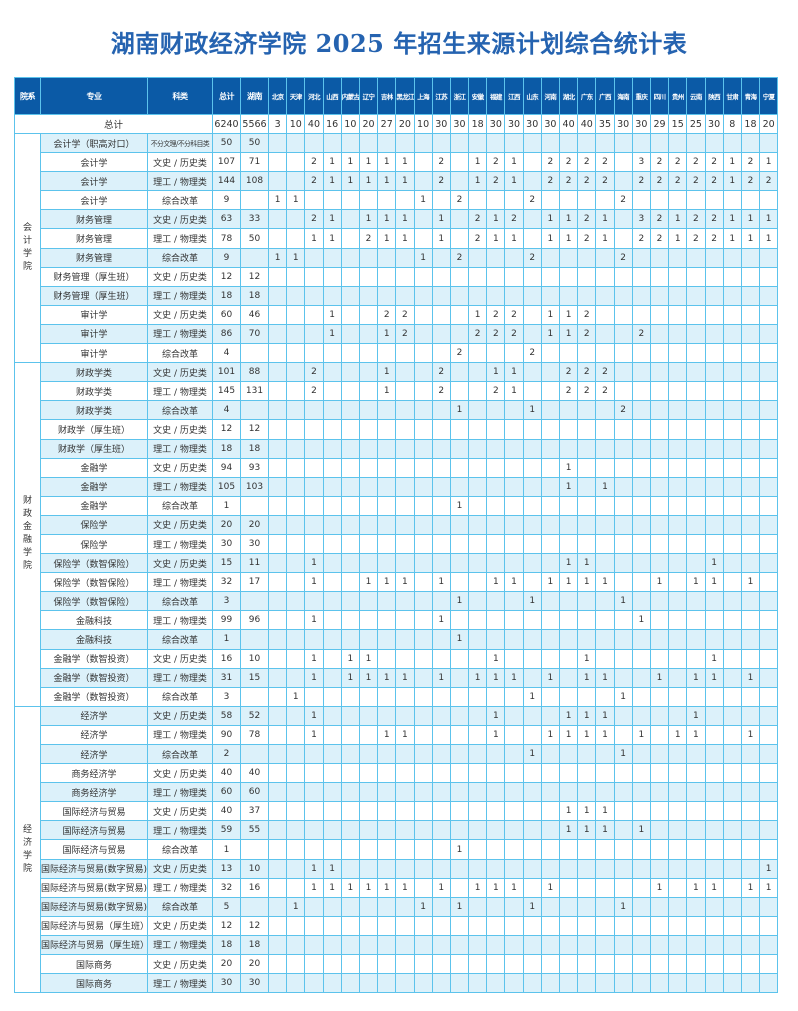 This screenshot has height=1011, width=798. Describe the element at coordinates (180, 96) in the screenshot. I see `header-type: 科类` at that location.